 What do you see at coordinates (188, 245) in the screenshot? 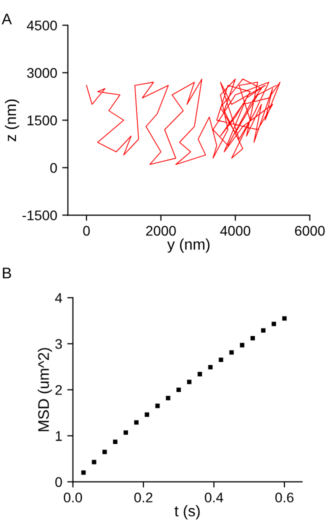
I see `x-axis-title: y (nm)` at bounding box center [188, 245].